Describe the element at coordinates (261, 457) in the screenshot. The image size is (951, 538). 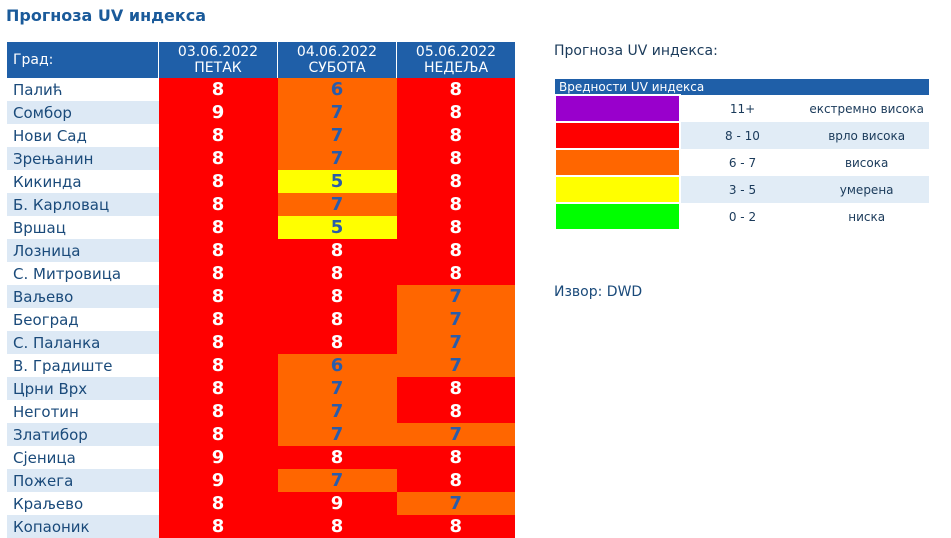
I see `table-row: Сјеница 9 8 8` at that location.